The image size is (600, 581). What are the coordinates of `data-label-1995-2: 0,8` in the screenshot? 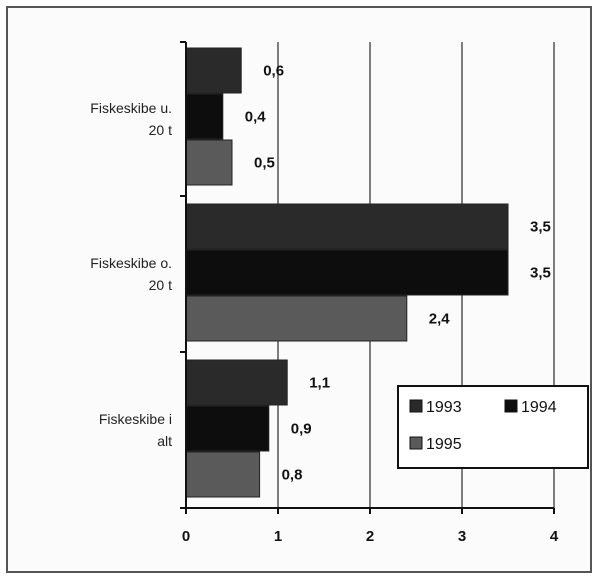 It's located at (292, 475).